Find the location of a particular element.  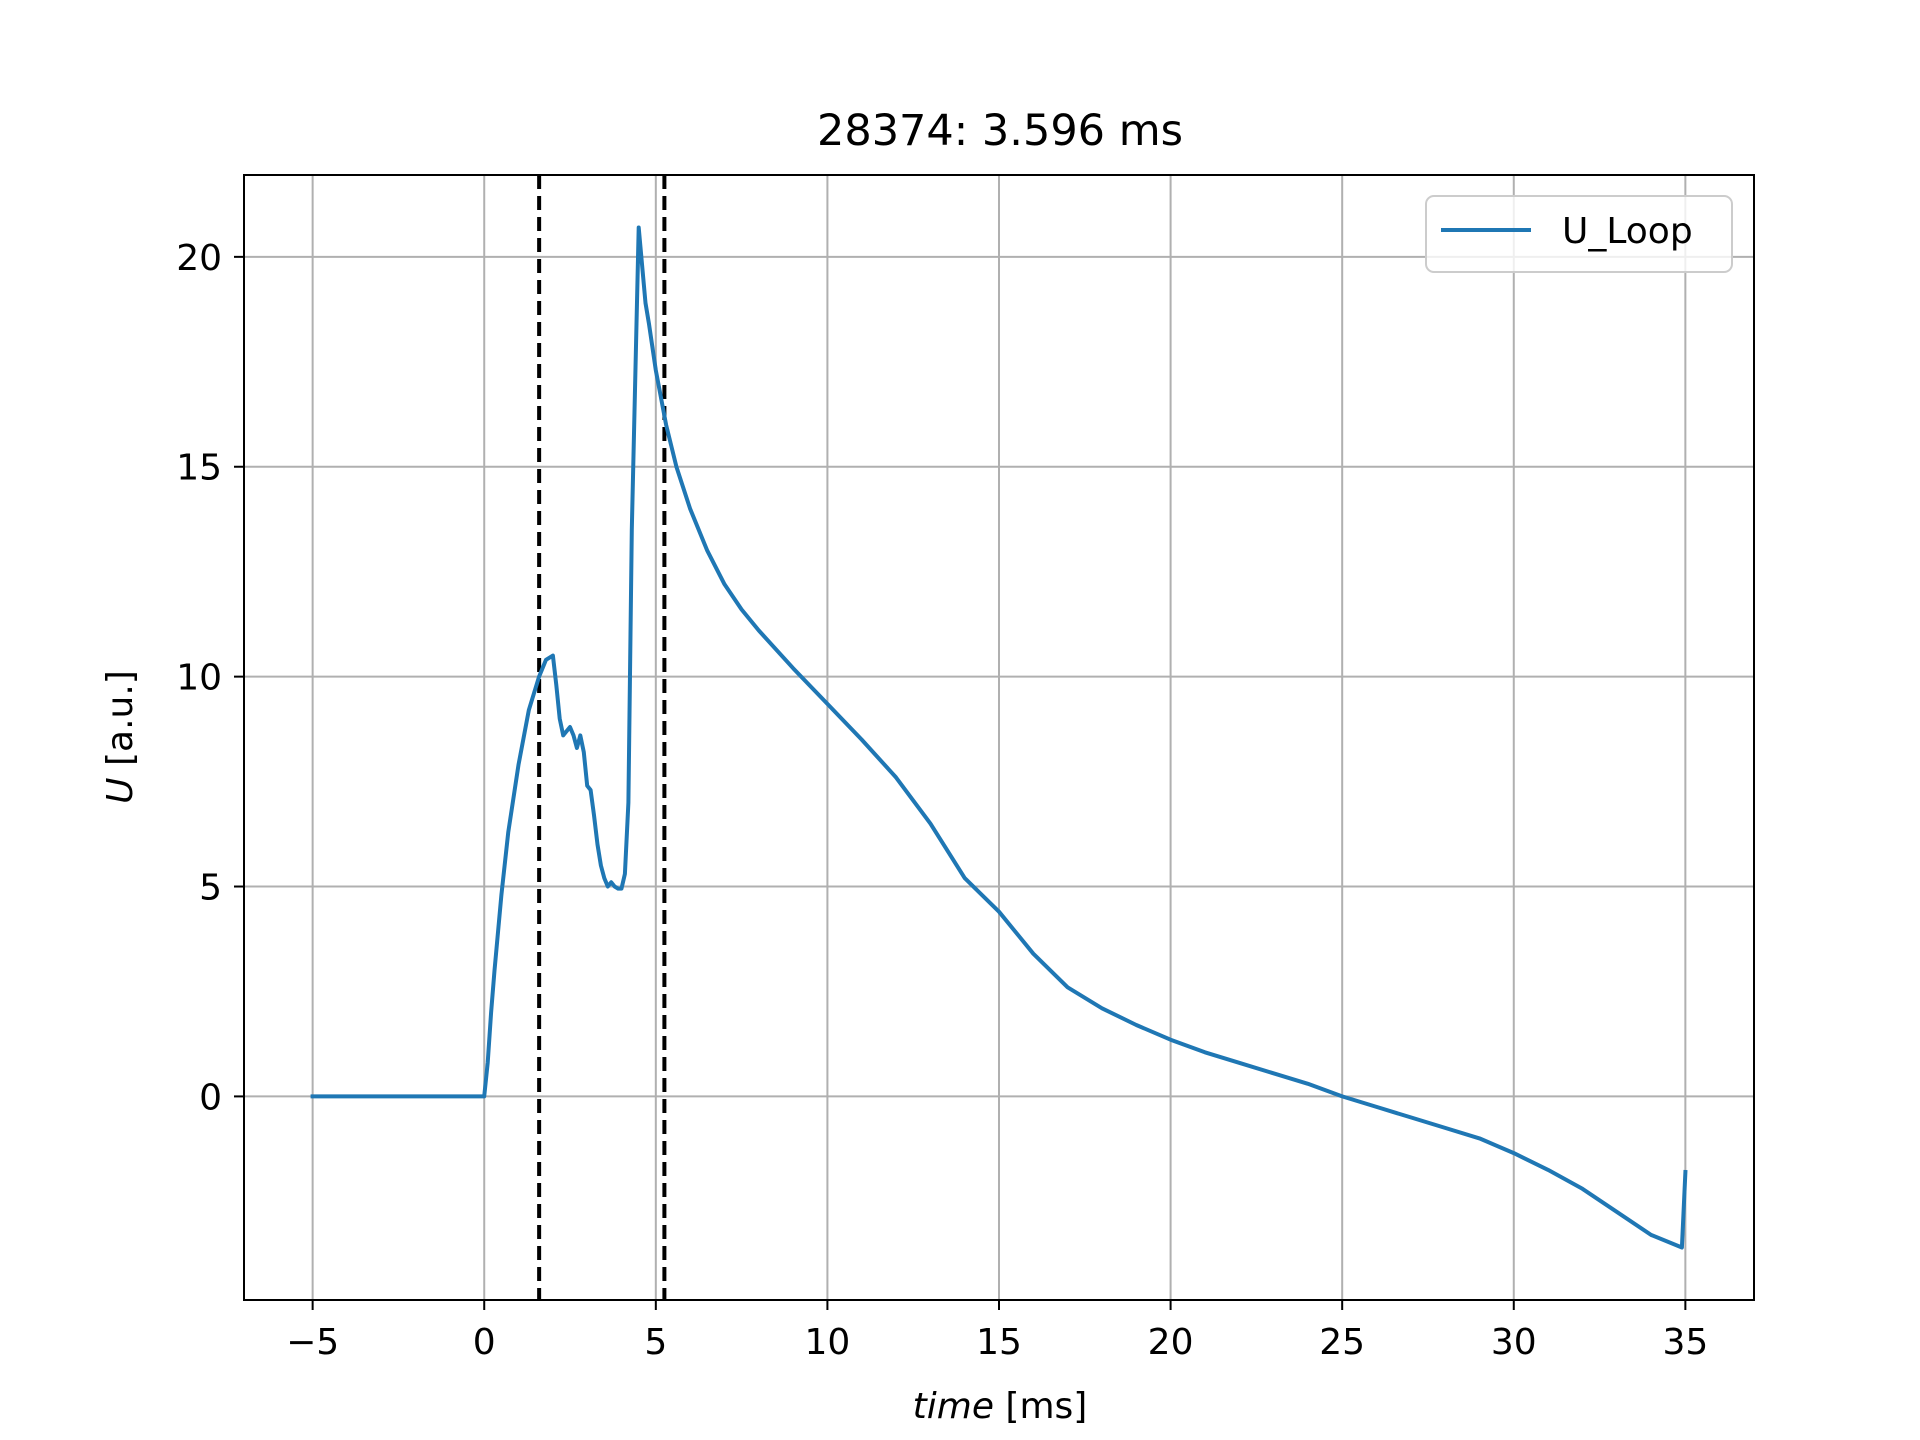

y-tick-label: 15 is located at coordinates (199, 468).